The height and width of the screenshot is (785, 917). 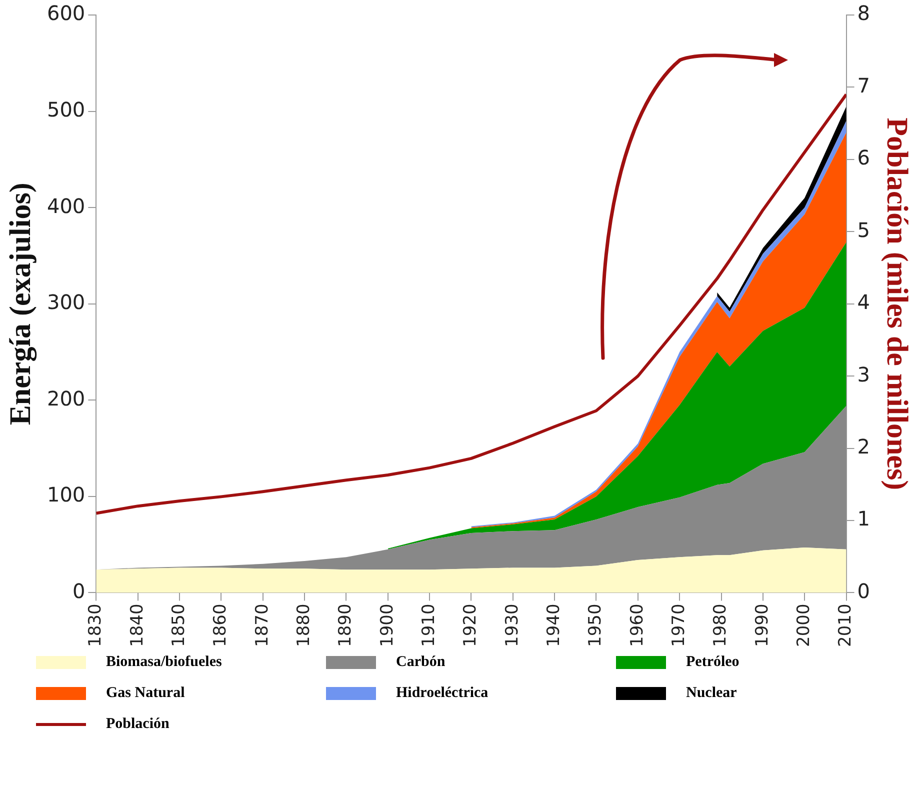 I want to click on y-tick-label: 200, so click(x=66, y=398).